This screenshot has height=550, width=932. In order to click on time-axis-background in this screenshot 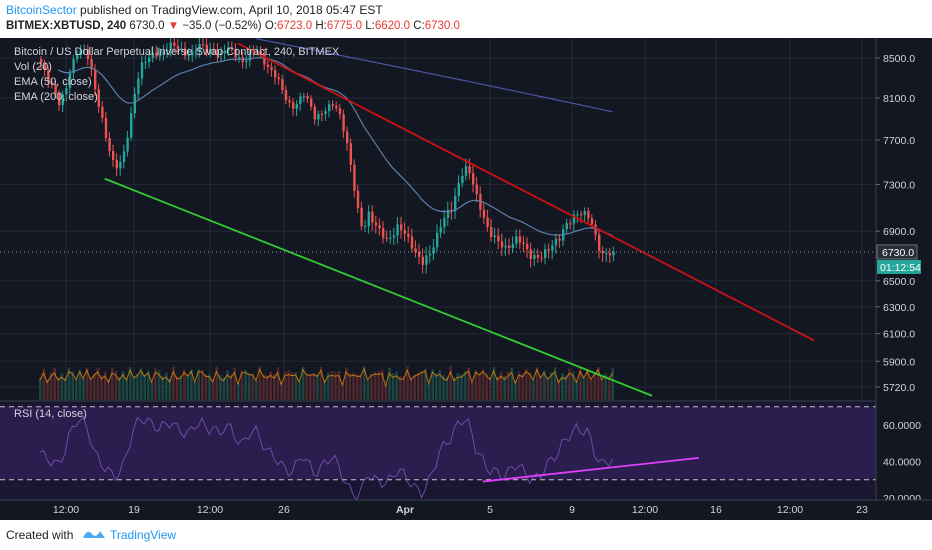, I will do `click(466, 510)`.